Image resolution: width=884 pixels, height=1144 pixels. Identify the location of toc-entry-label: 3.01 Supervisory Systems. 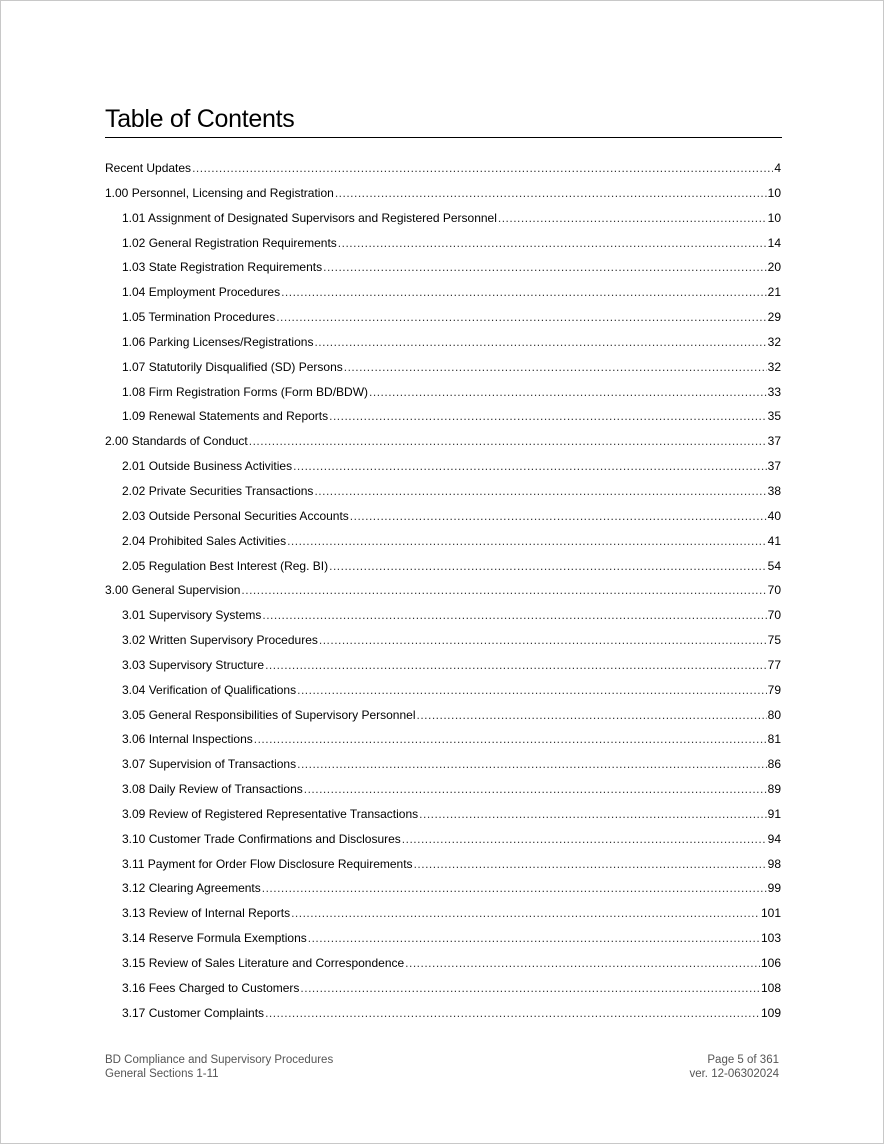
(192, 615).